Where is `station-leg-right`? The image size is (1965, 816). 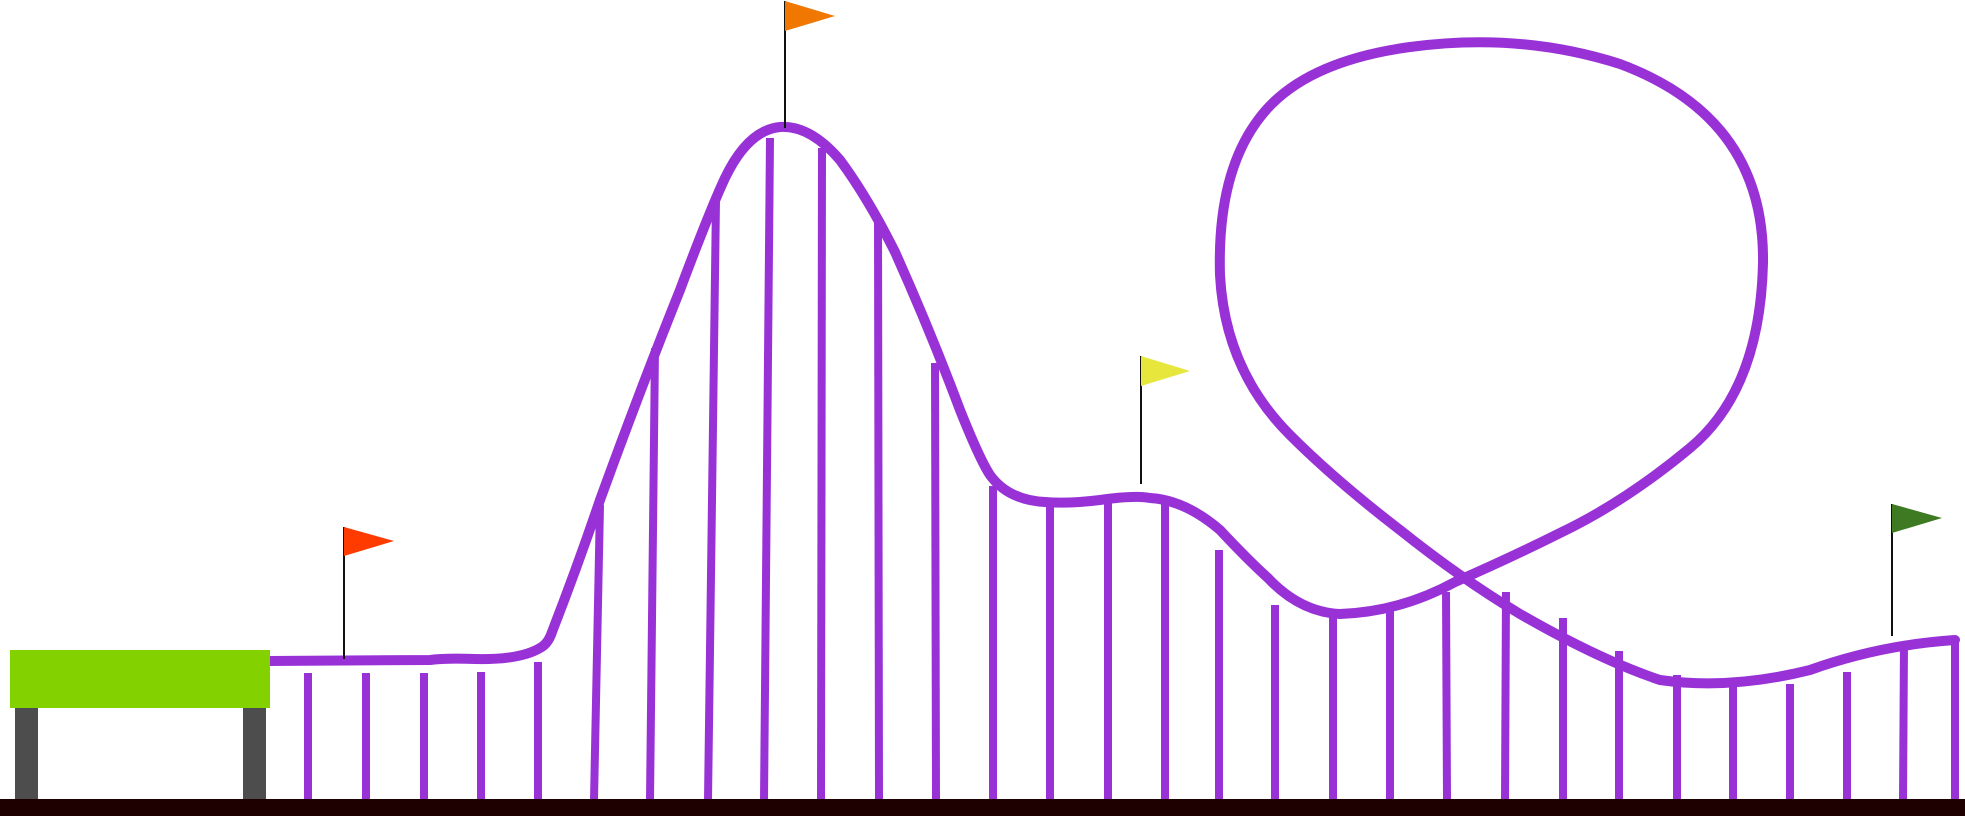 station-leg-right is located at coordinates (254, 753).